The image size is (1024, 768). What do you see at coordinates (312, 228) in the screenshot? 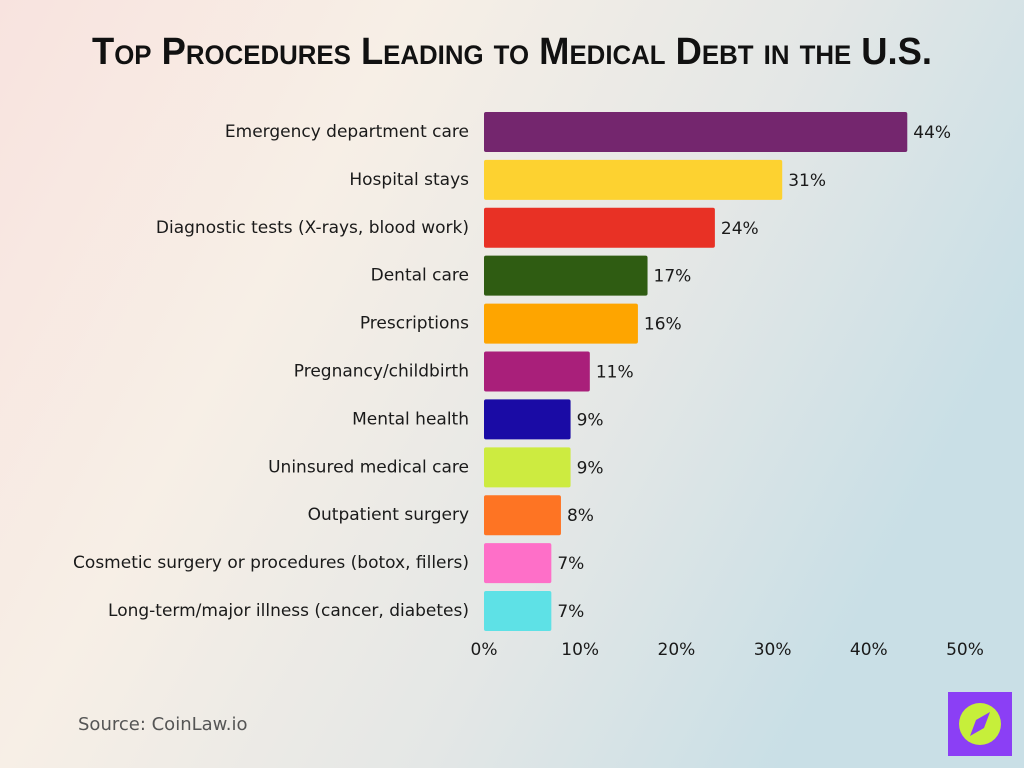
I see `y-tick-label: Diagnostic tests (X-rays, blood work)` at bounding box center [312, 228].